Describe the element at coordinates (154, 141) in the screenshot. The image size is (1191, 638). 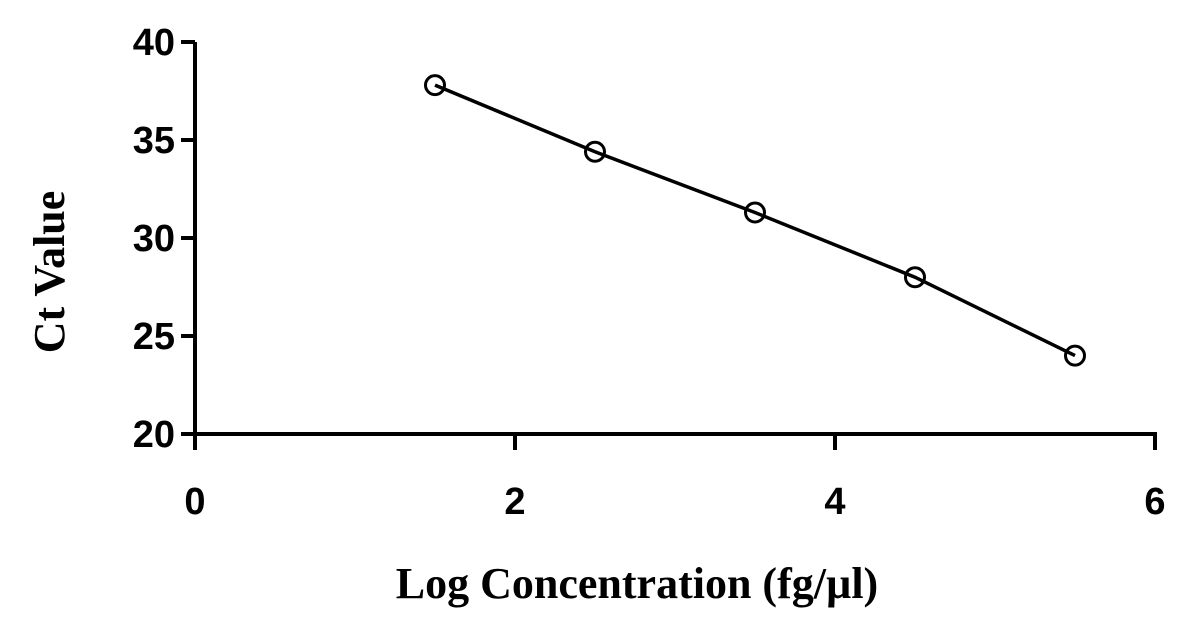
I see `y-tick-label: 35` at that location.